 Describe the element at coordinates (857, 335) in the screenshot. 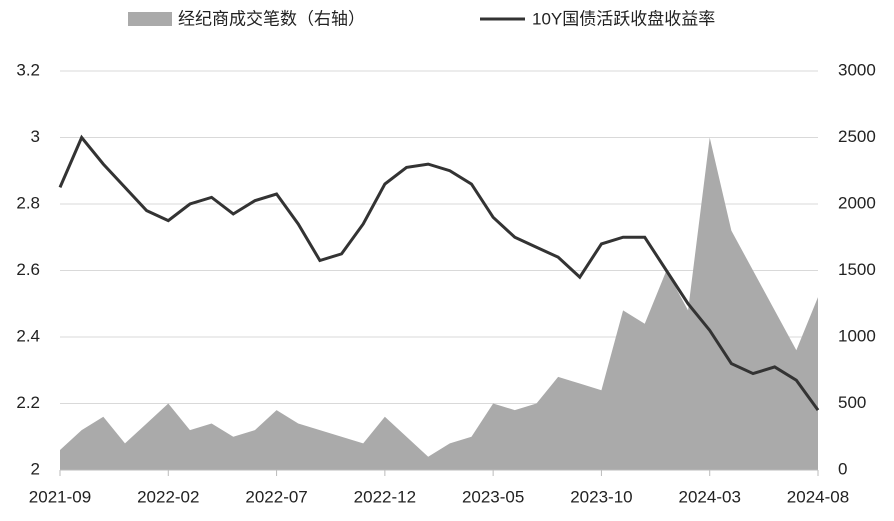

I see `y2-tick-label: 1000` at that location.